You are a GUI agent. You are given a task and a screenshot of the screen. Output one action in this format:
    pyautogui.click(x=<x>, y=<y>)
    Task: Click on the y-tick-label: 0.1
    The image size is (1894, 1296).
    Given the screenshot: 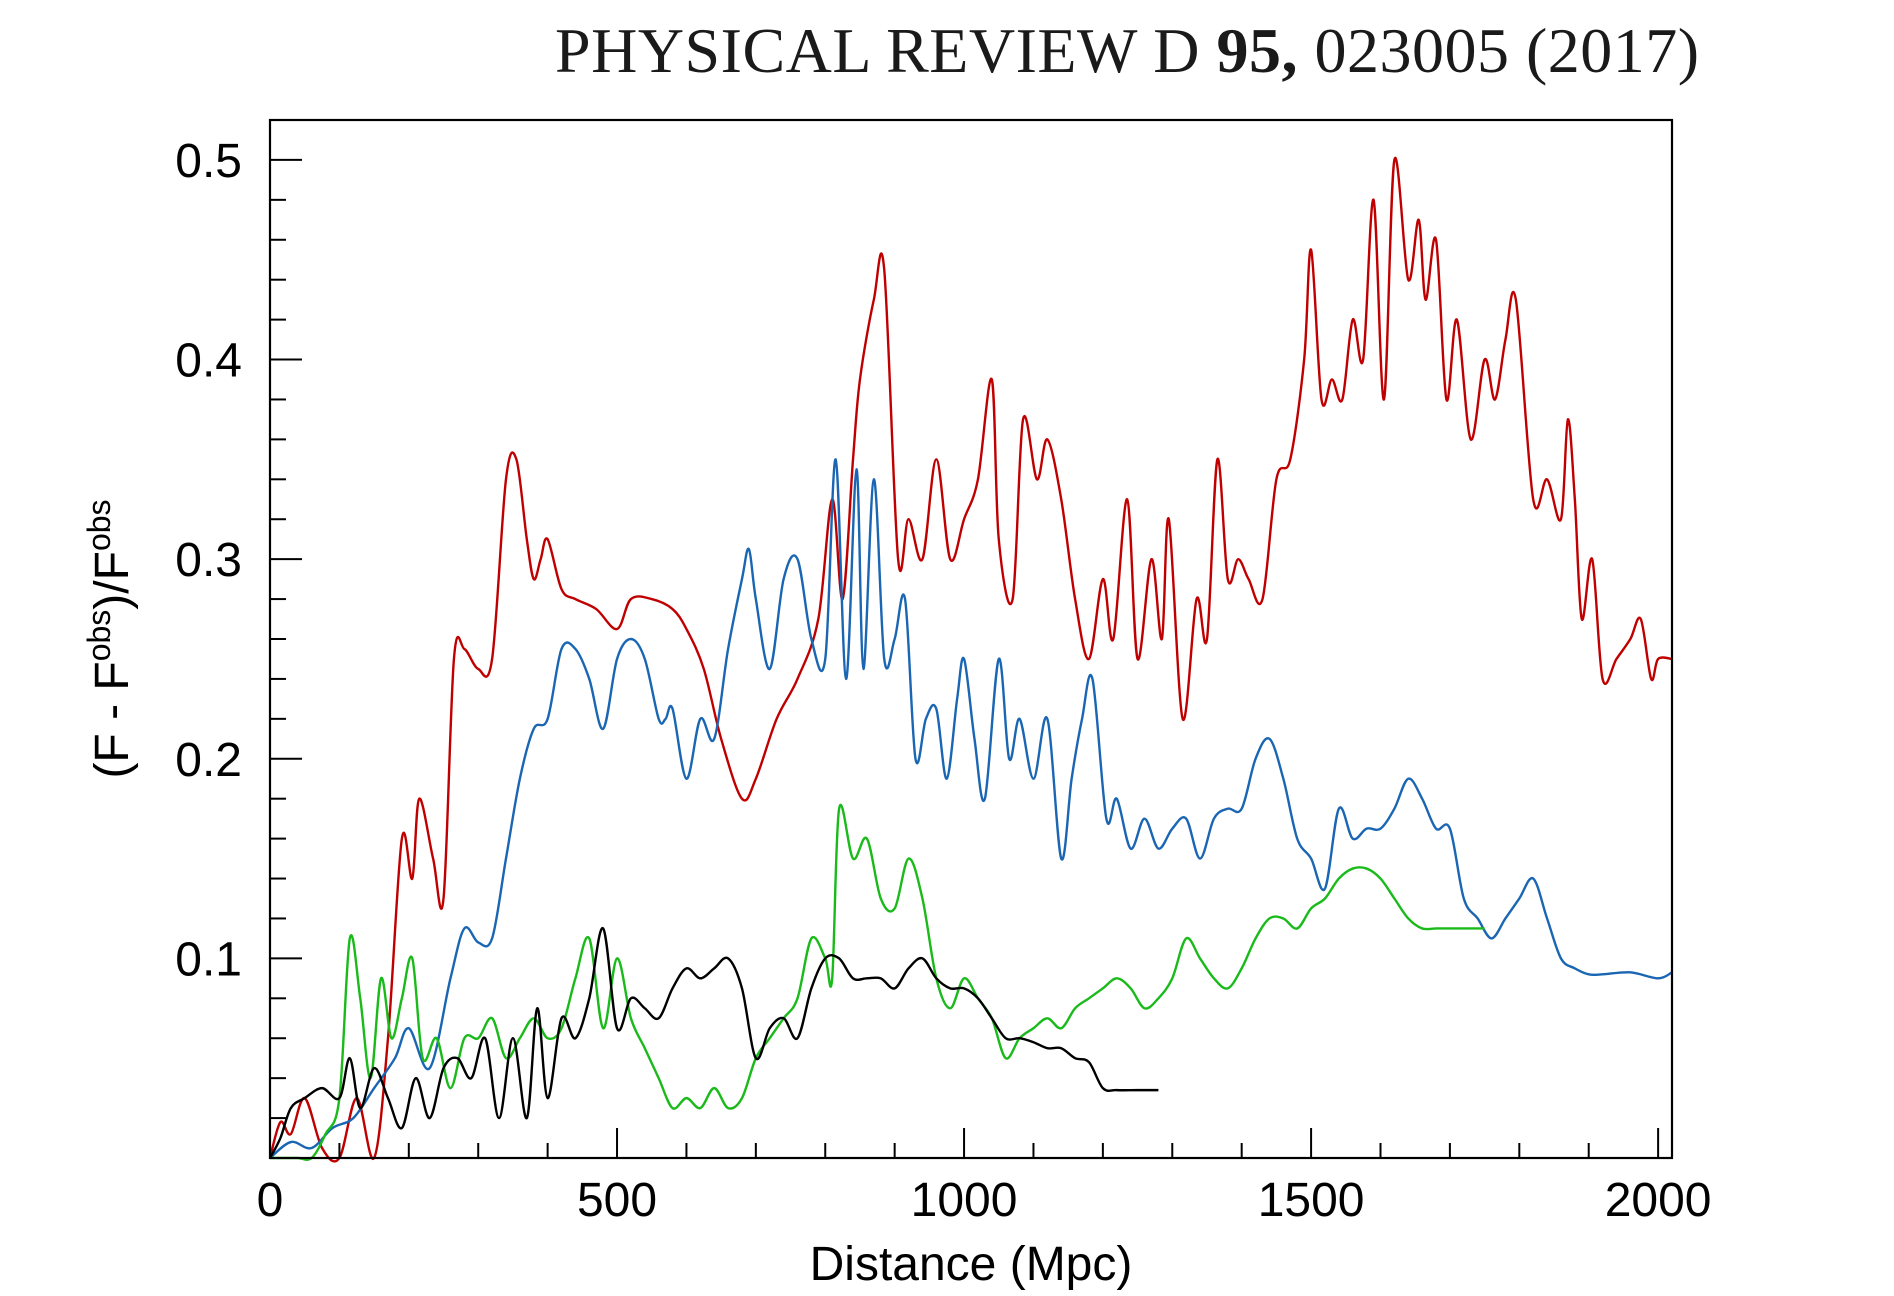 What is the action you would take?
    pyautogui.click(x=208, y=959)
    